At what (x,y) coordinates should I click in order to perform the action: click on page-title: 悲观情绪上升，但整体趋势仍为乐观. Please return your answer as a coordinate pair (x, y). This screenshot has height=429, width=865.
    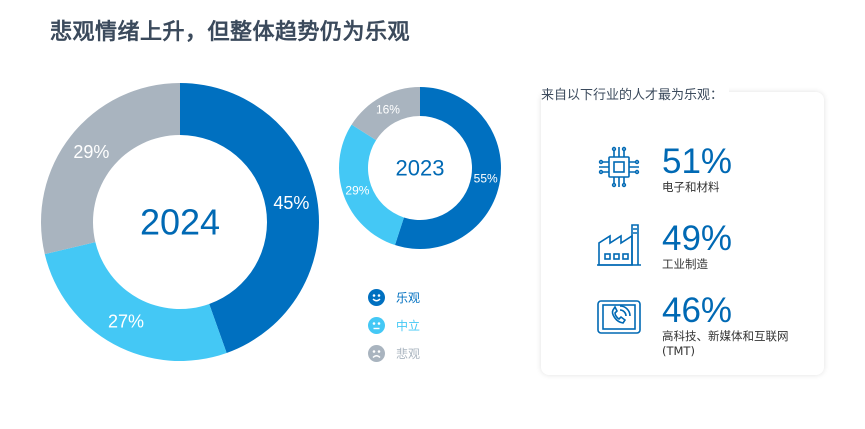
    Looking at the image, I should click on (230, 32).